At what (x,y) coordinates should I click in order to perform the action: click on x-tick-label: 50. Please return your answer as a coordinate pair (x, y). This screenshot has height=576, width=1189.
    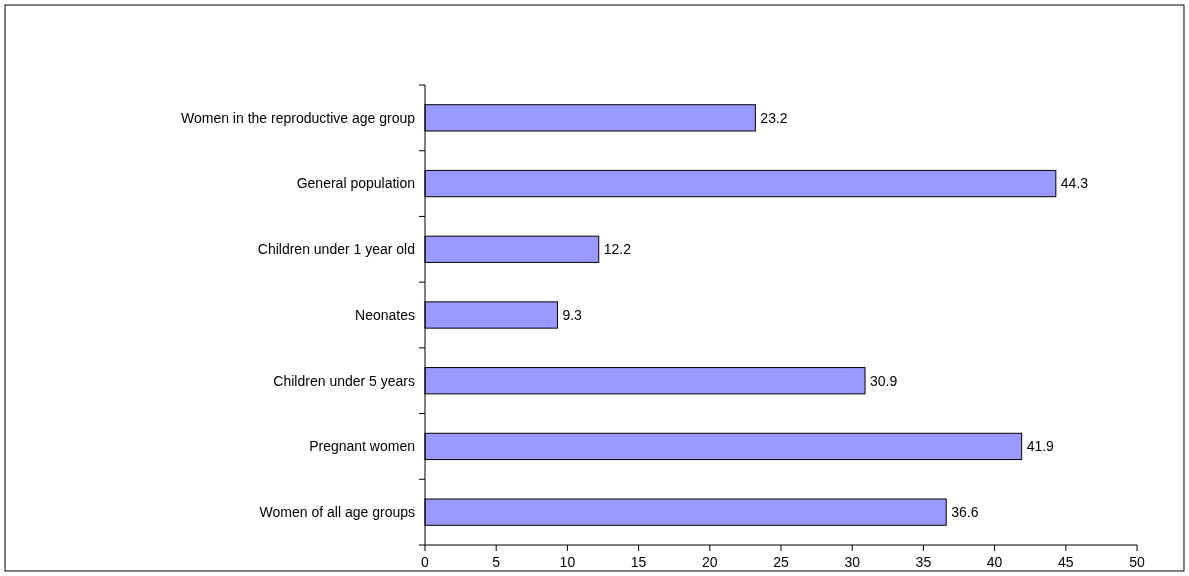
    Looking at the image, I should click on (1137, 562).